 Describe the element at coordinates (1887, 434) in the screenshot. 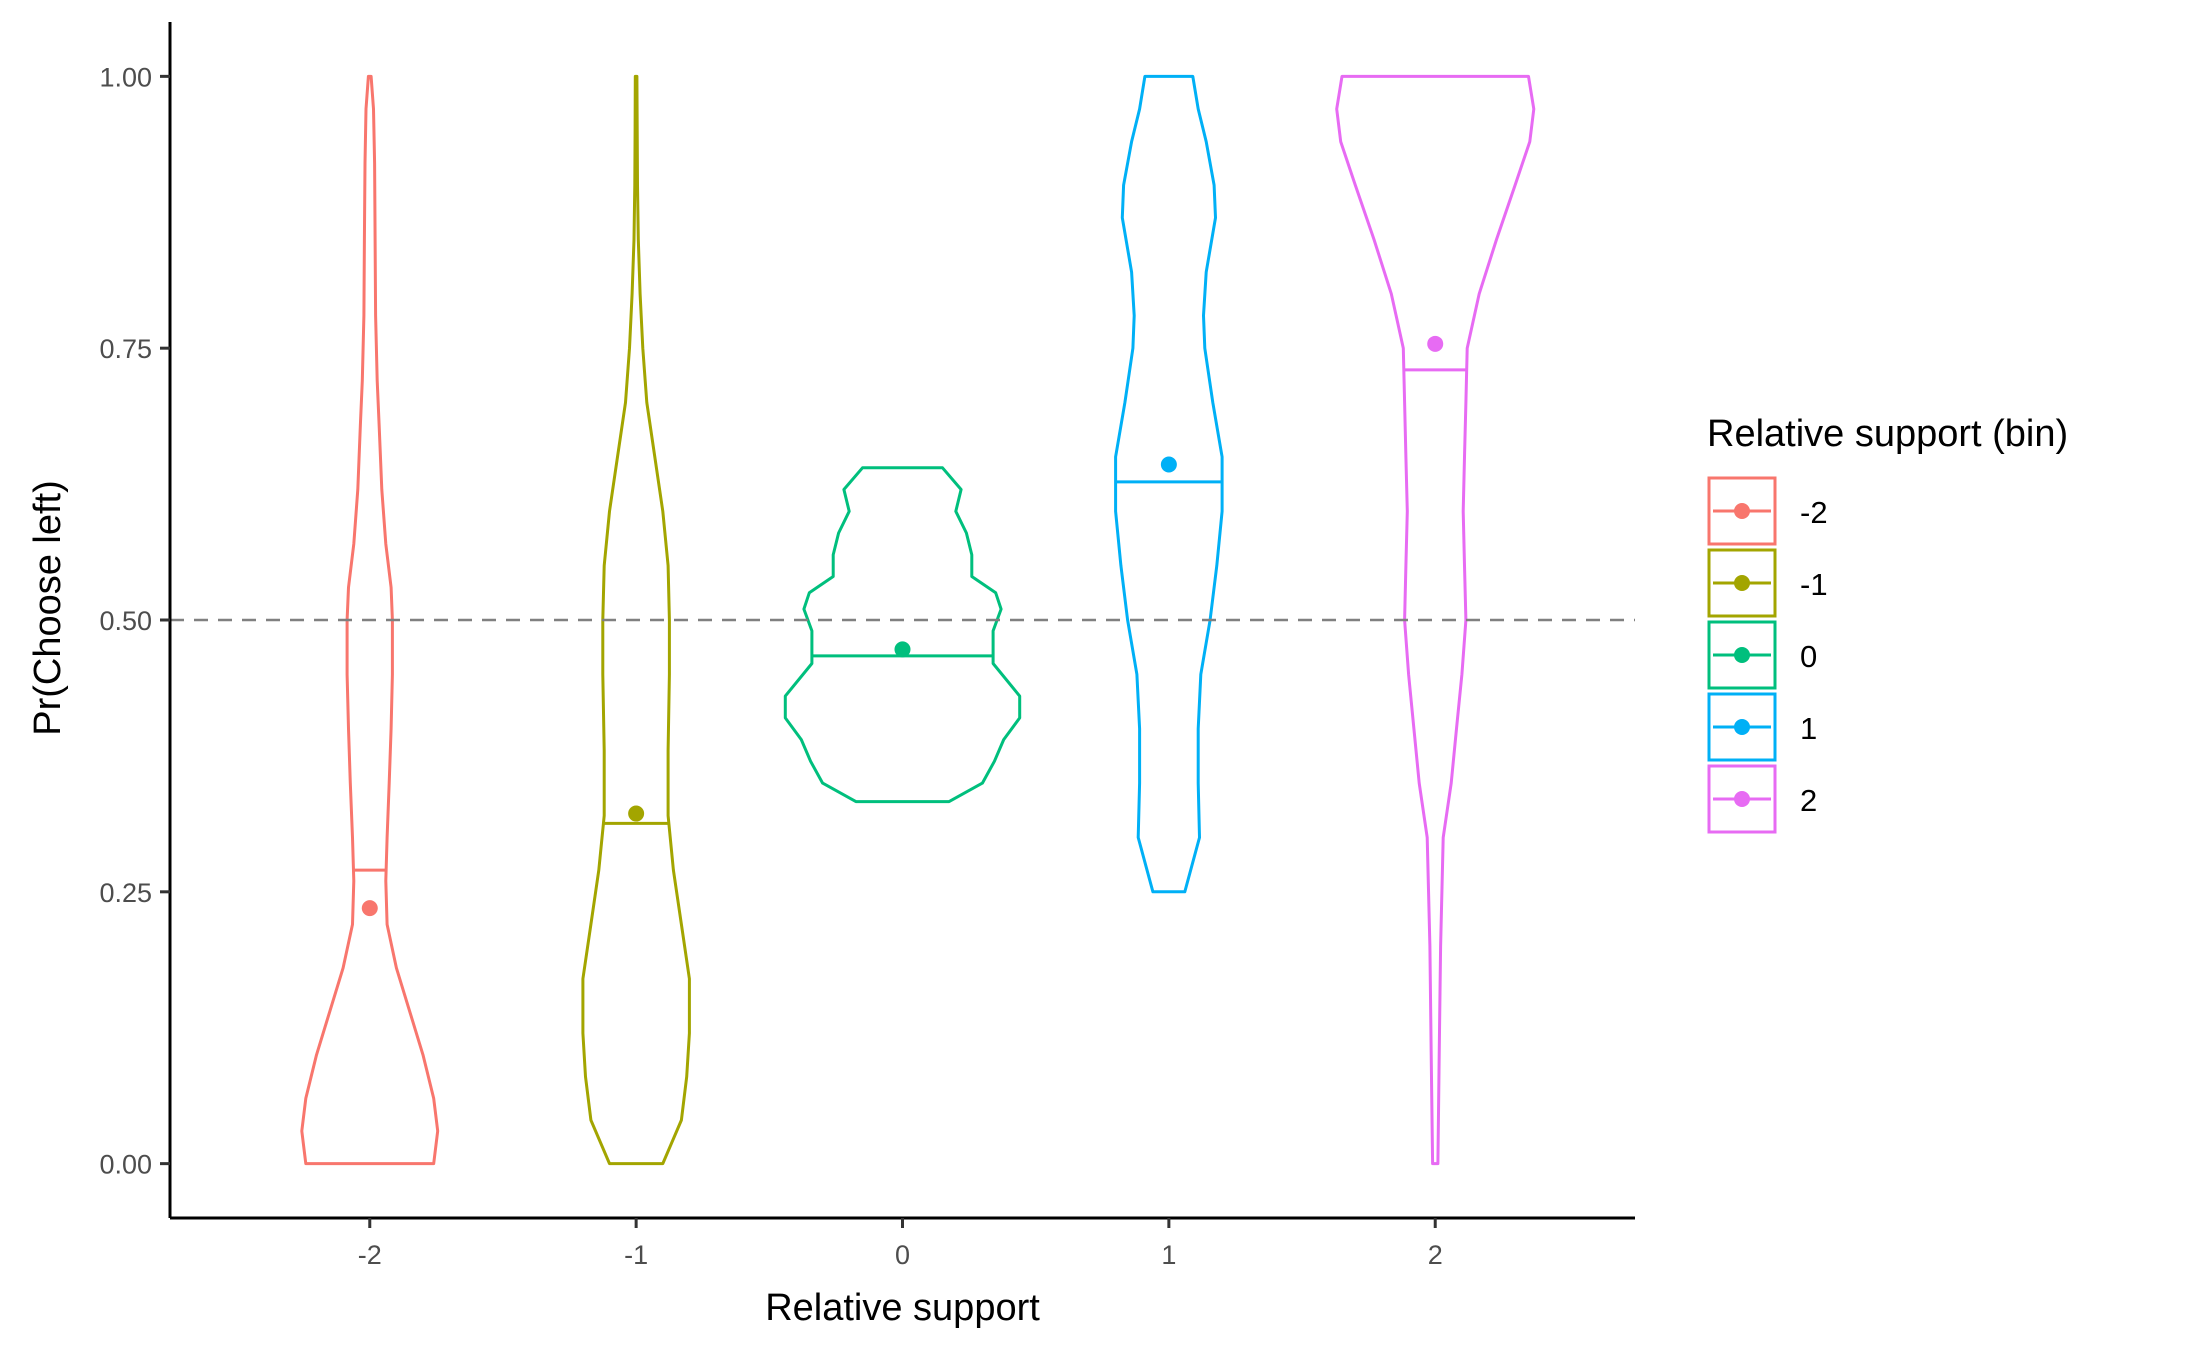

I see `legend-title: Relative support (bin)` at that location.